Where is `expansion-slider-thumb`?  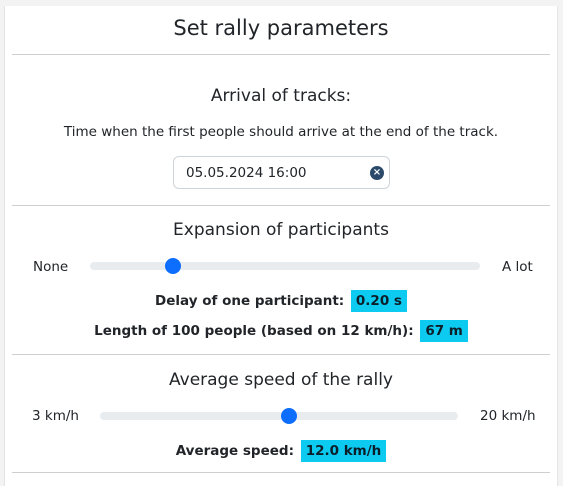
expansion-slider-thumb is located at coordinates (172, 266).